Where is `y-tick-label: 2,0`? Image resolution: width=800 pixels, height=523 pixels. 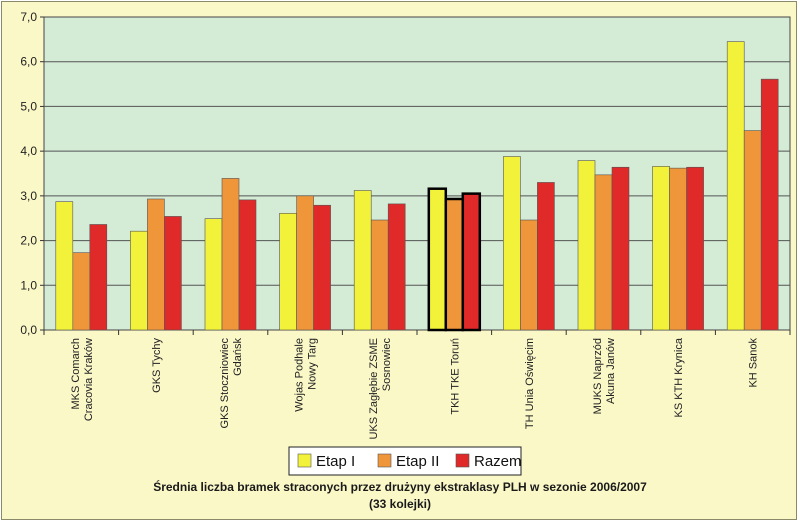
y-tick-label: 2,0 is located at coordinates (28, 241).